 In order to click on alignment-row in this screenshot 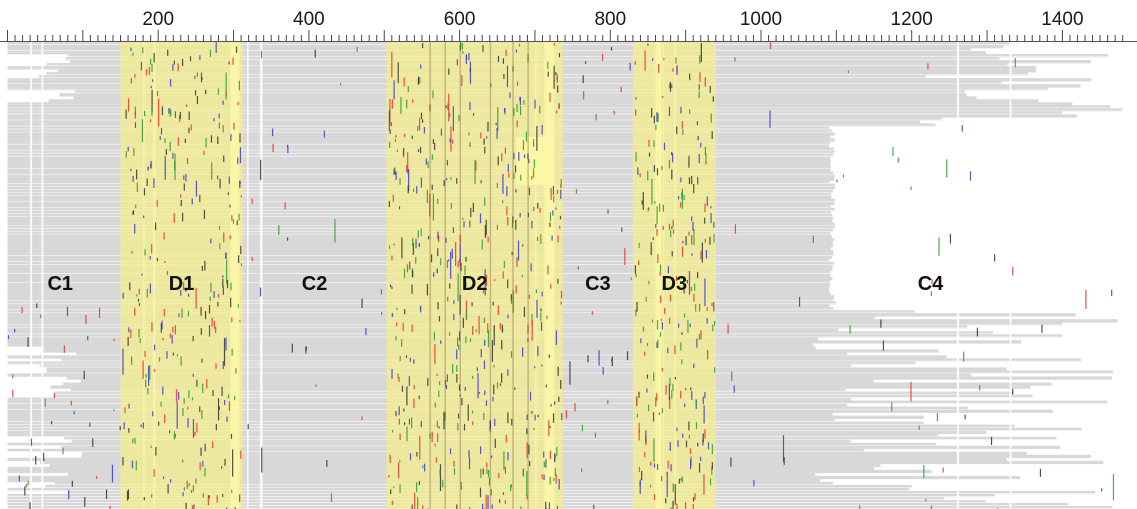, I will do `click(586, 456)`.